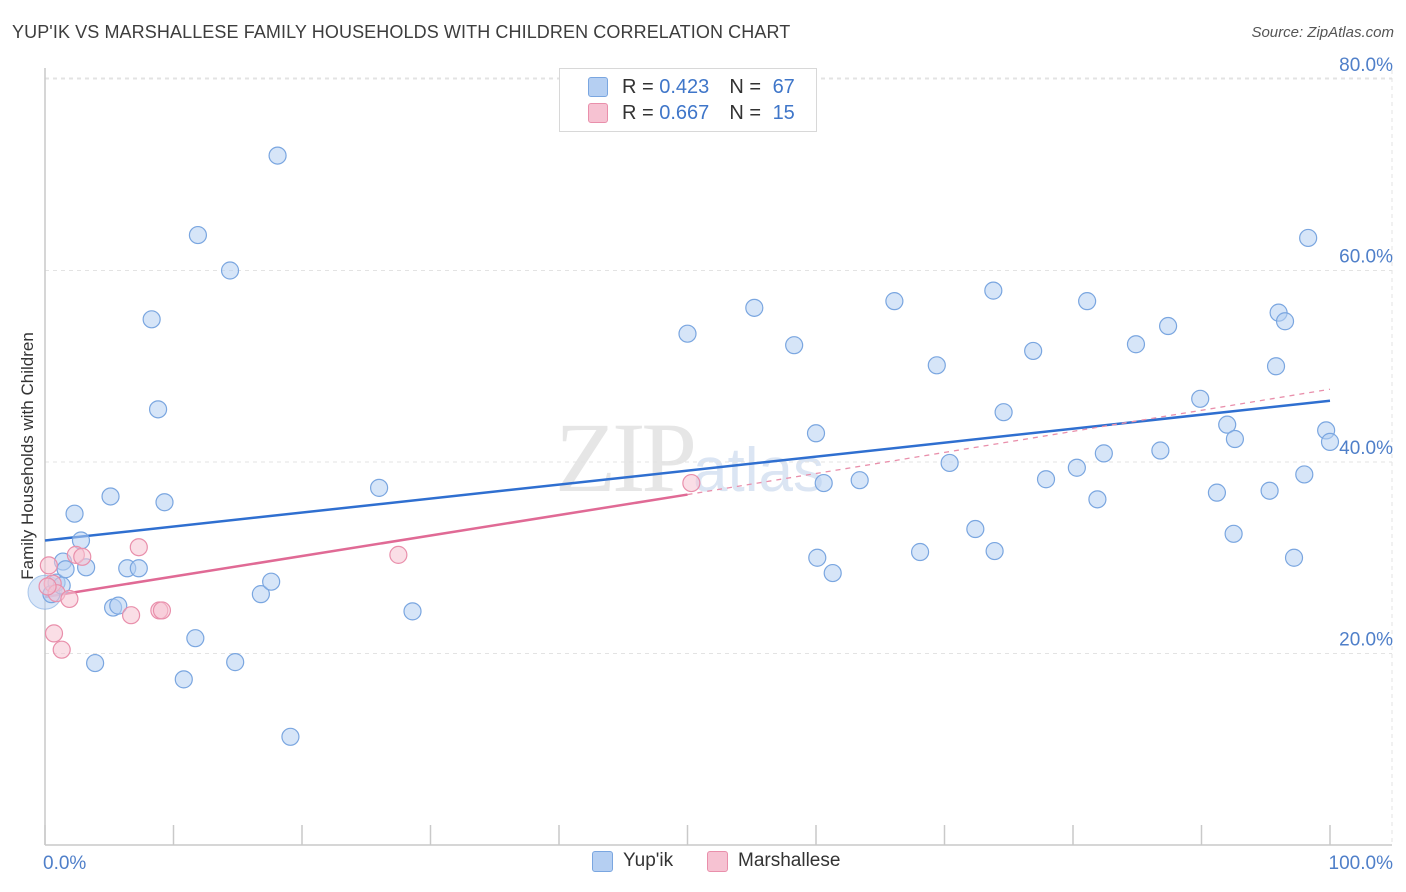 The height and width of the screenshot is (892, 1406). What do you see at coordinates (641, 86) in the screenshot?
I see `legend-r-label: R =` at bounding box center [641, 86].